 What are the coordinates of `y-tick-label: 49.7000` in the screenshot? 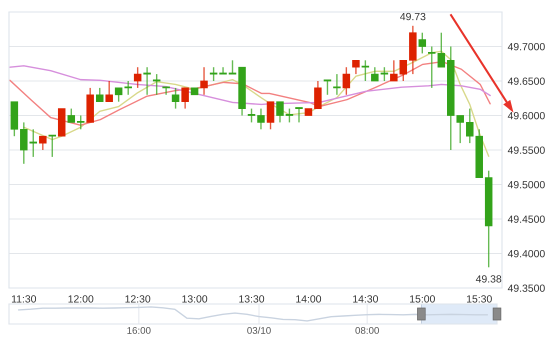 It's located at (526, 46).